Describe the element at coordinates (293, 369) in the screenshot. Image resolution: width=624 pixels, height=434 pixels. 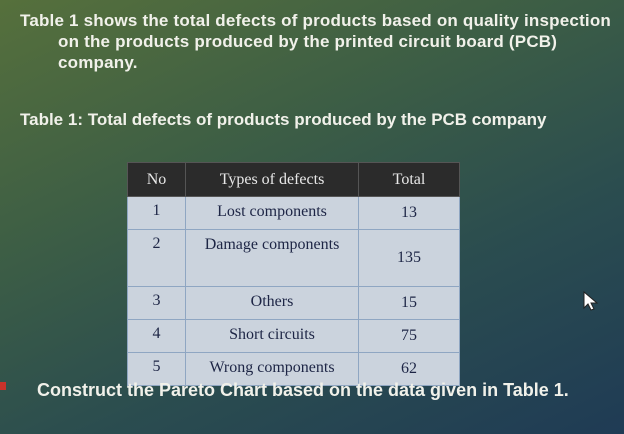
I see `table-row: 5 Wrong components 62` at that location.